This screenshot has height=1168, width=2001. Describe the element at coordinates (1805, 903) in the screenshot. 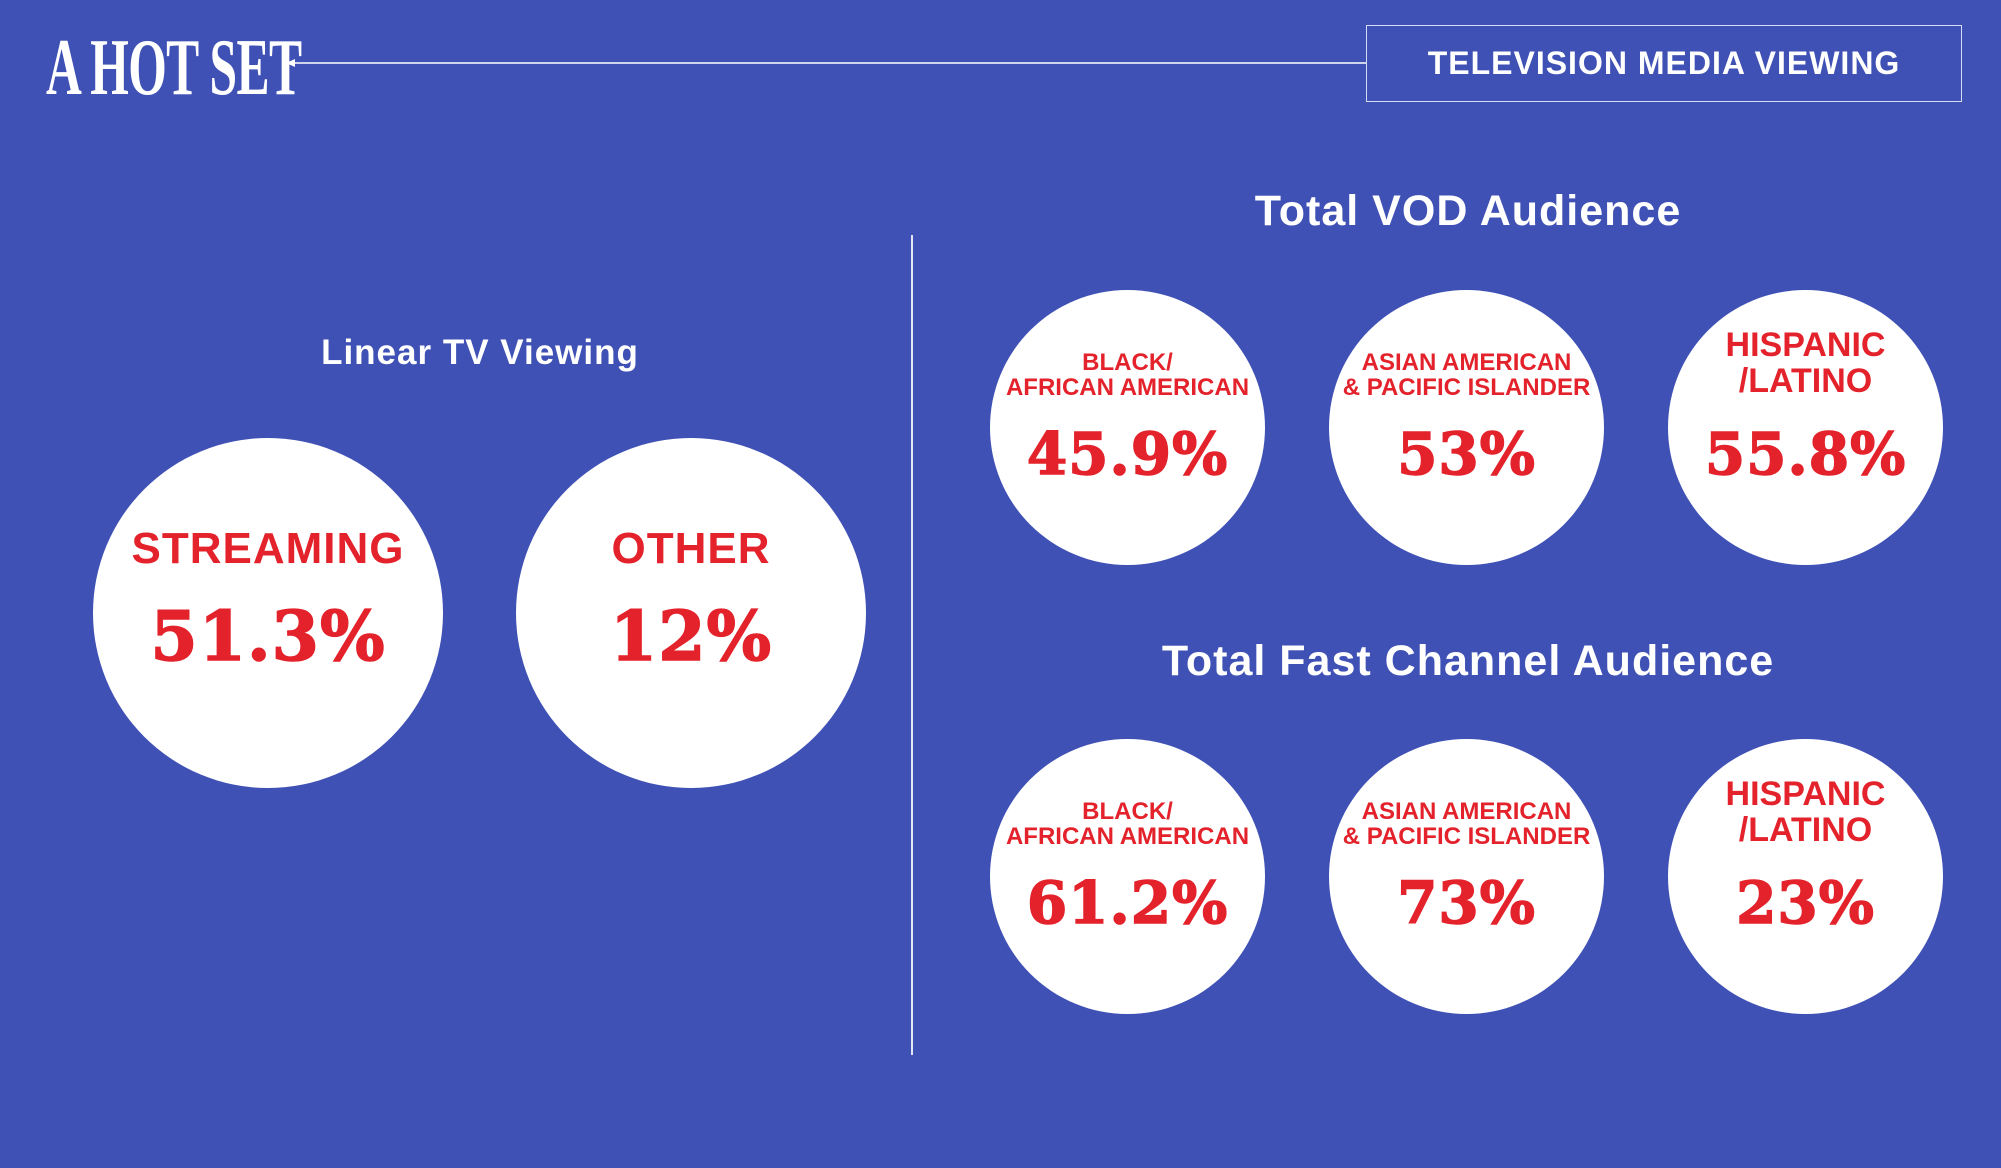

I see `stat-value: 23%` at that location.